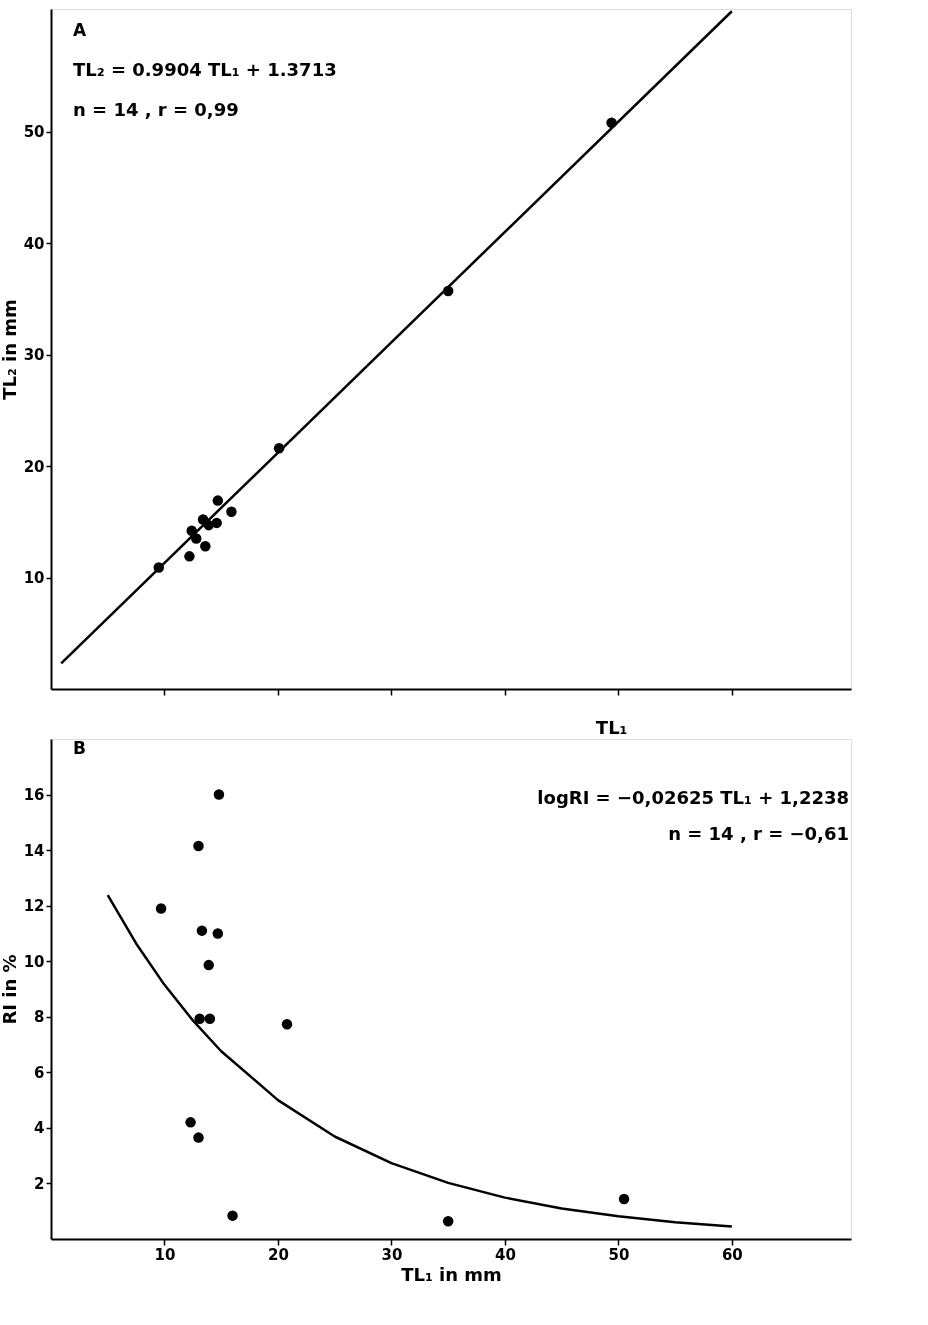 The image size is (928, 1325). What do you see at coordinates (693, 797) in the screenshot?
I see `annotation: logRI = −0,02625 TL₁ + 1,2238` at bounding box center [693, 797].